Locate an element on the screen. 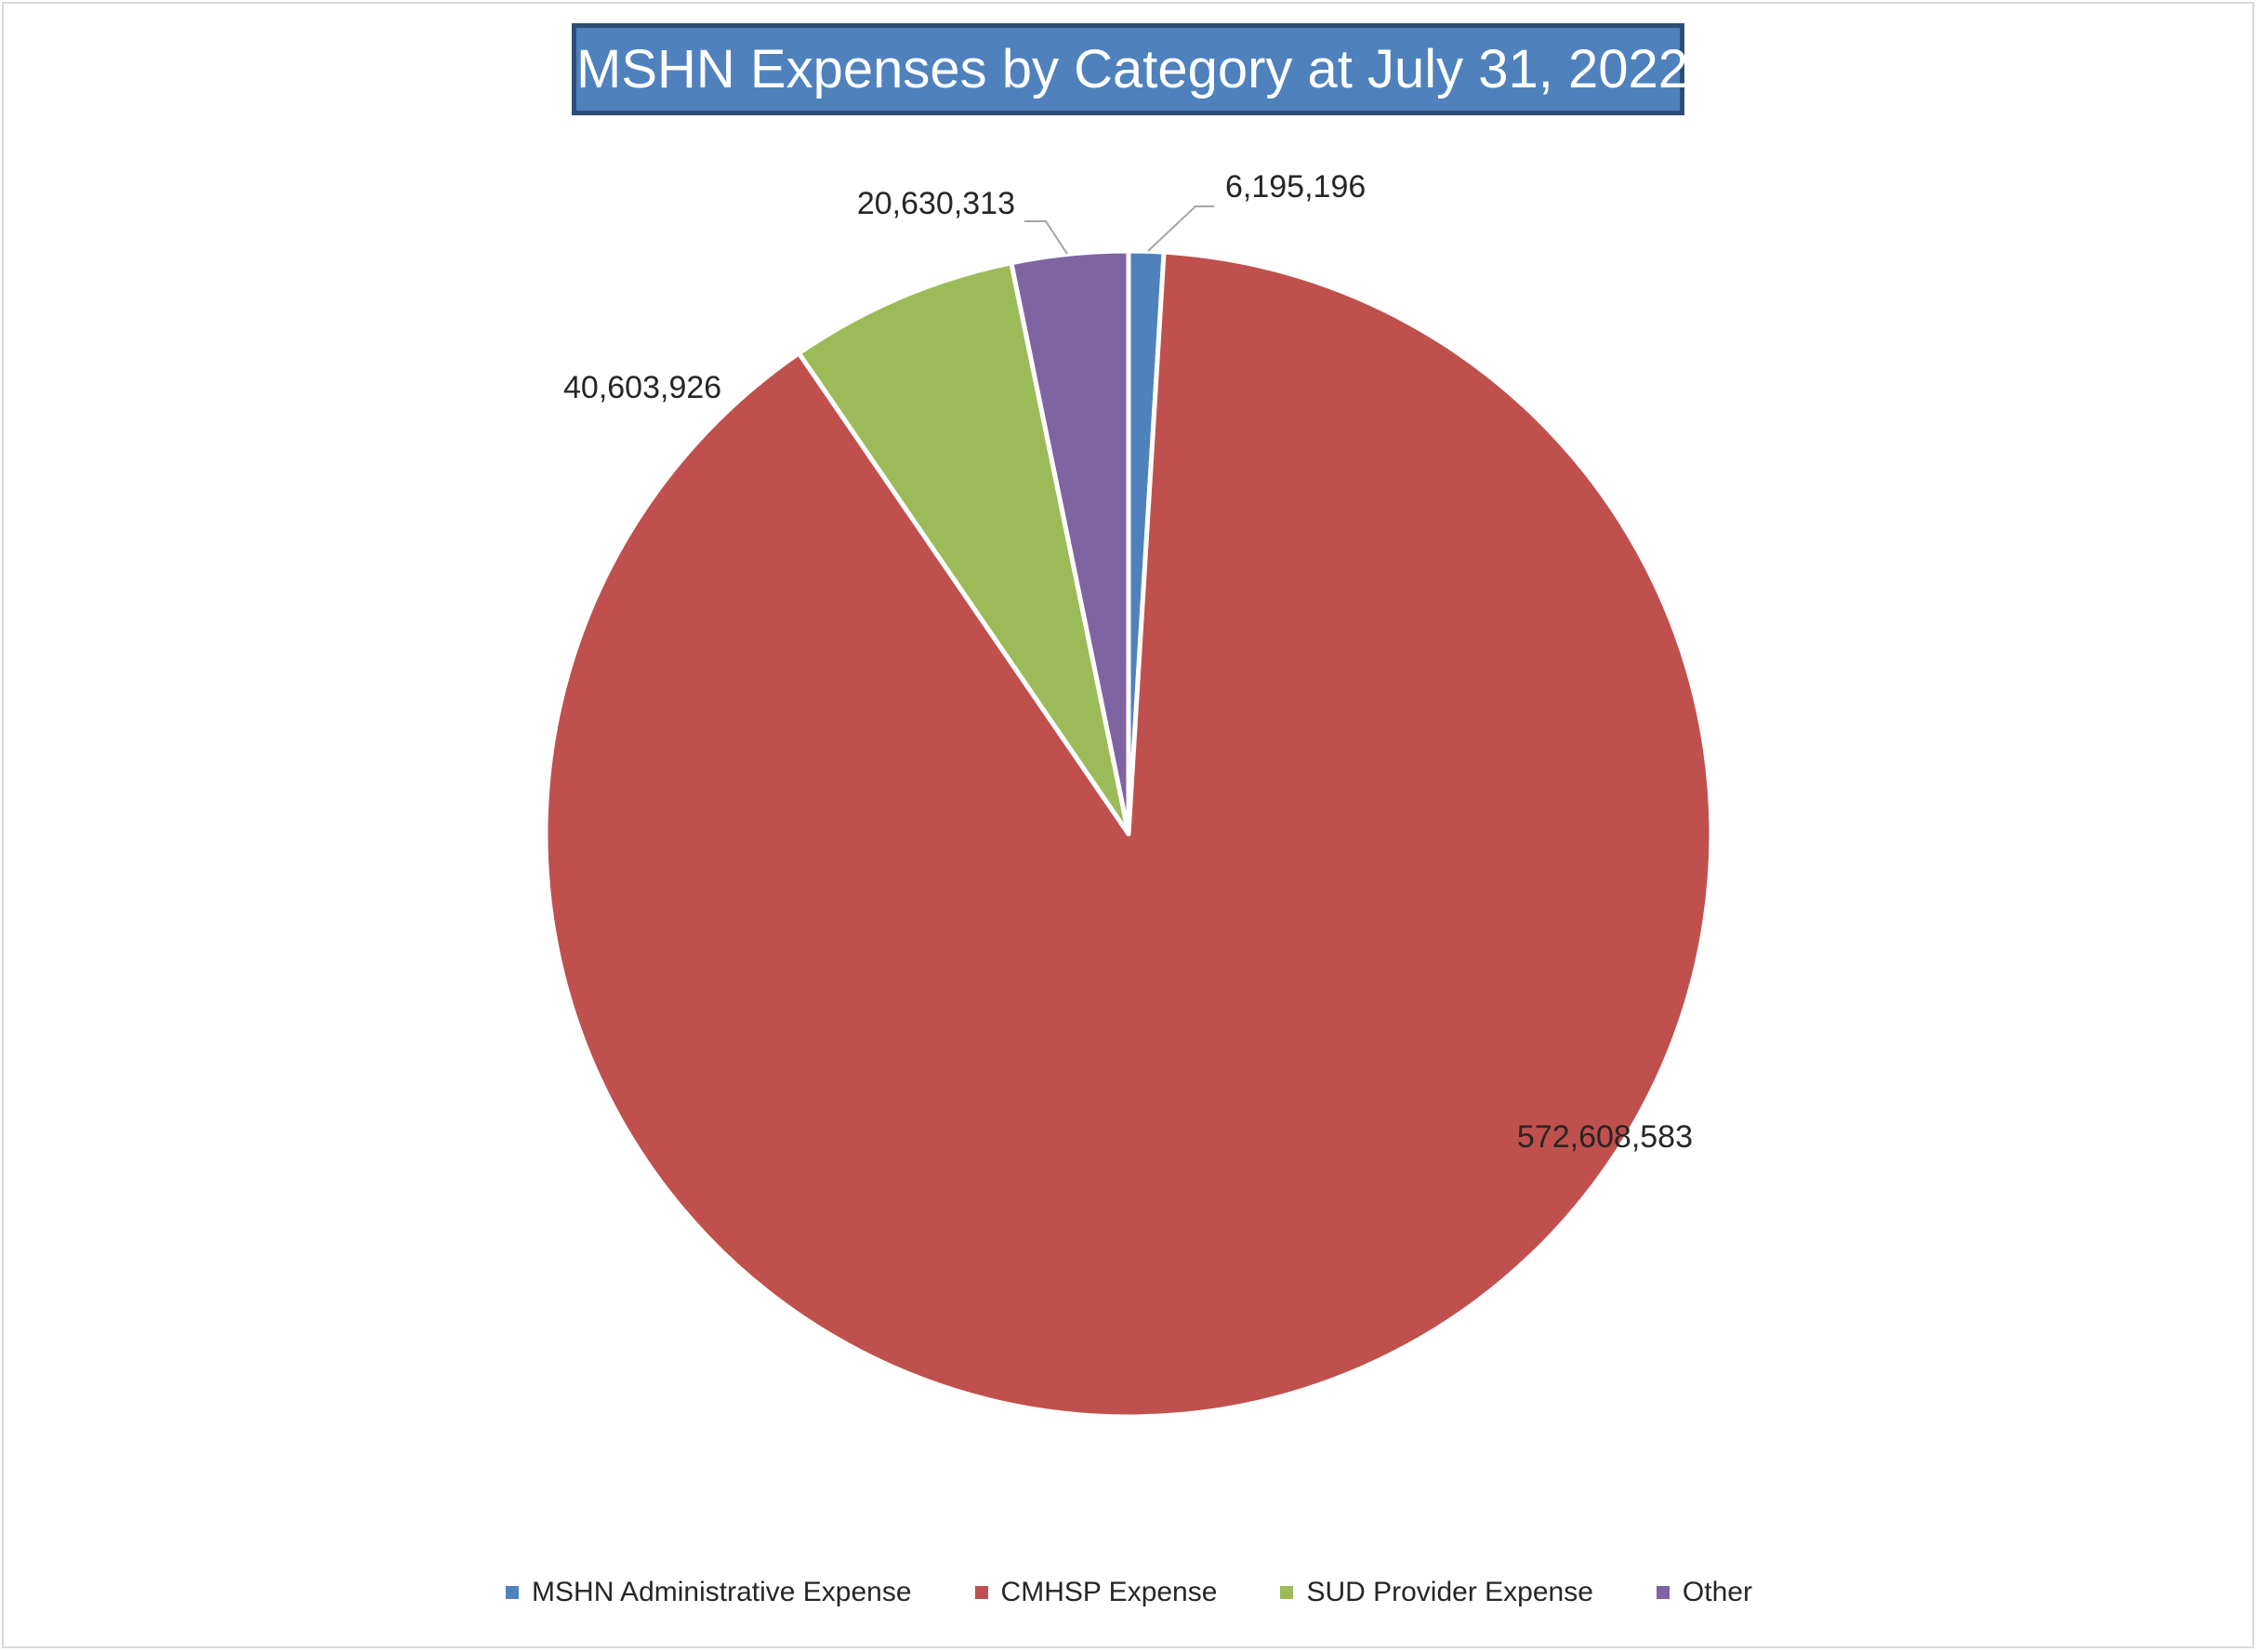  pie-slice-sud-provider-expense is located at coordinates (963, 548).